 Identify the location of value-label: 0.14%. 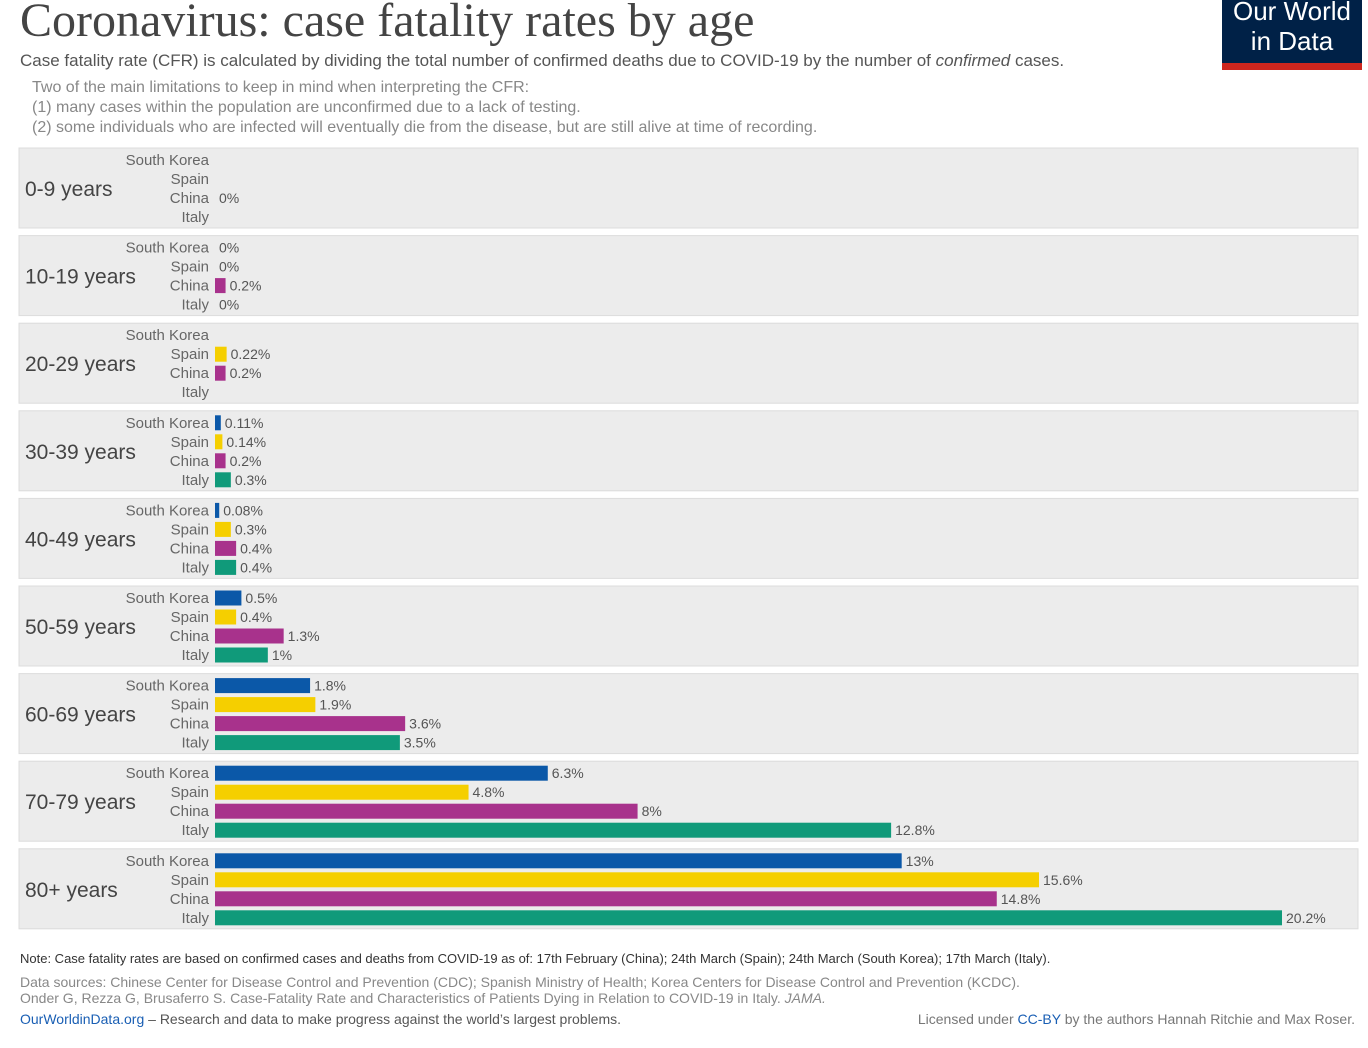
(246, 442).